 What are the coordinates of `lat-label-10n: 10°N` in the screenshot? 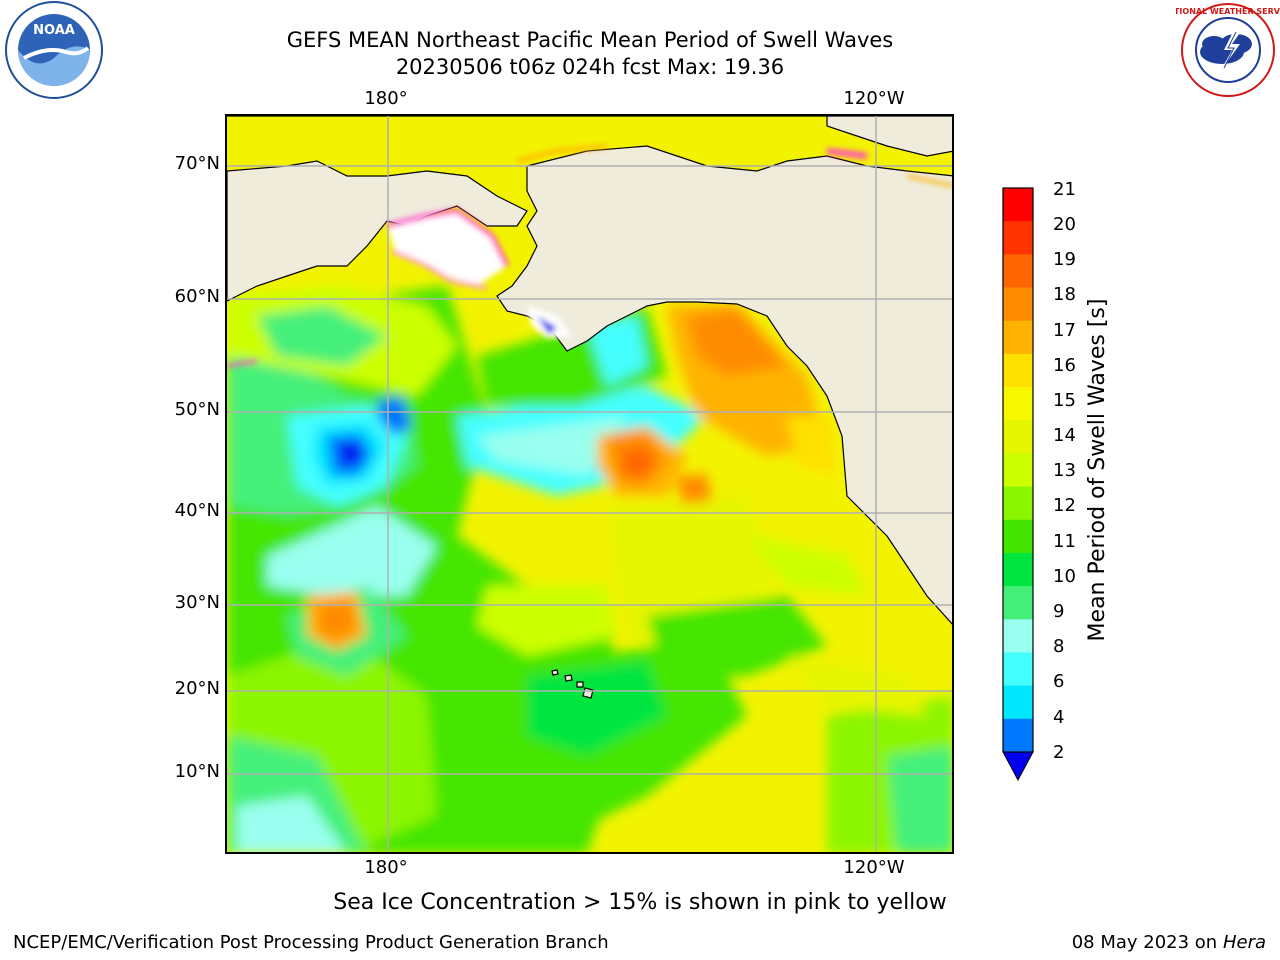 It's located at (197, 771).